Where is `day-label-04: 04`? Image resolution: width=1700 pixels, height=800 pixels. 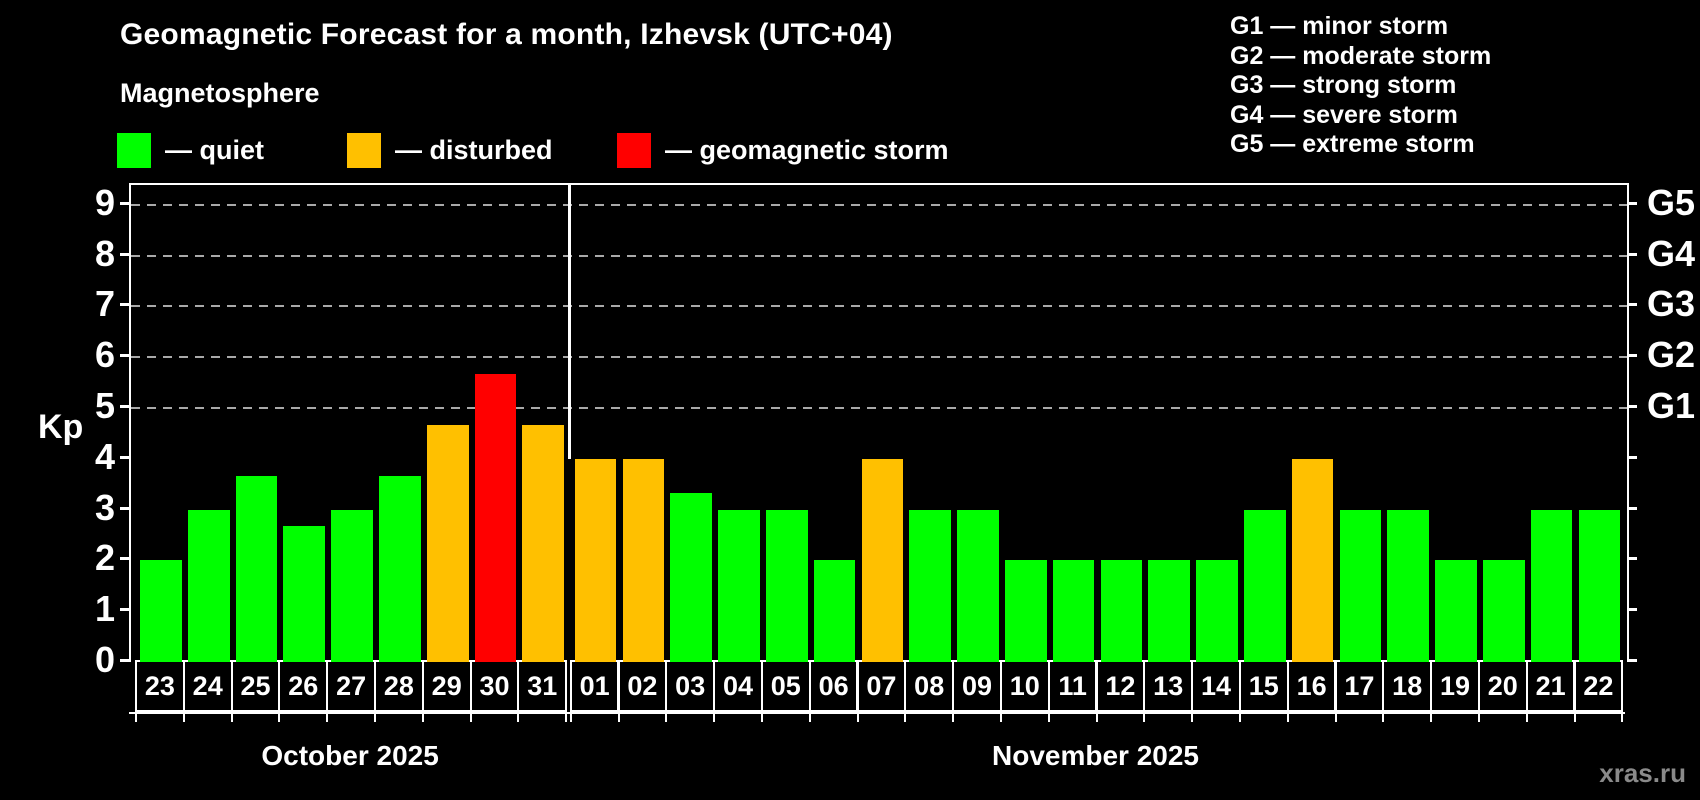
day-label-04: 04 is located at coordinates (738, 686).